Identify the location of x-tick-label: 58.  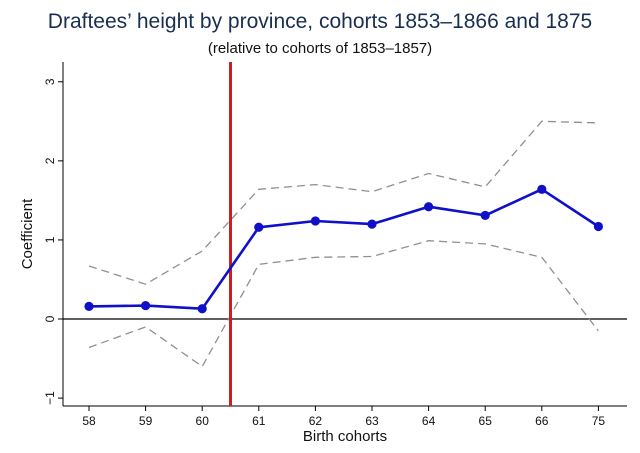
(89, 421).